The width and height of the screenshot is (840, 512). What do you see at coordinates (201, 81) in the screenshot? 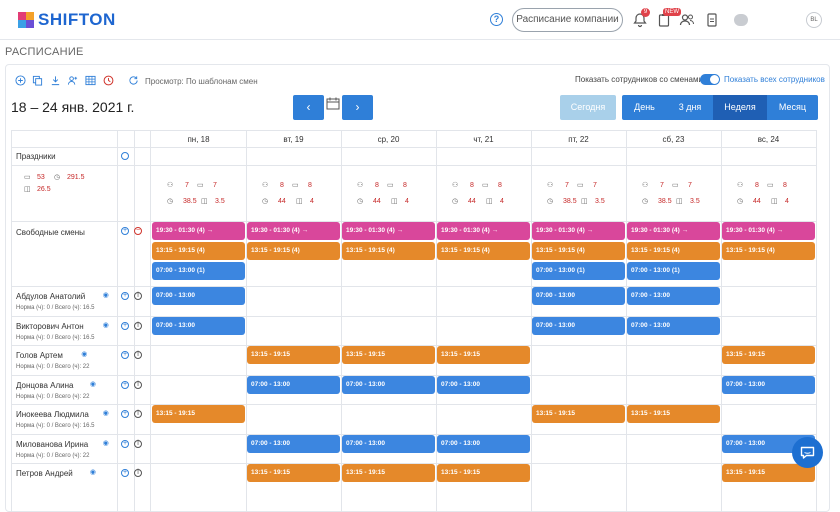
I see `view-template-label: Просмотр: По шаблонам смен` at bounding box center [201, 81].